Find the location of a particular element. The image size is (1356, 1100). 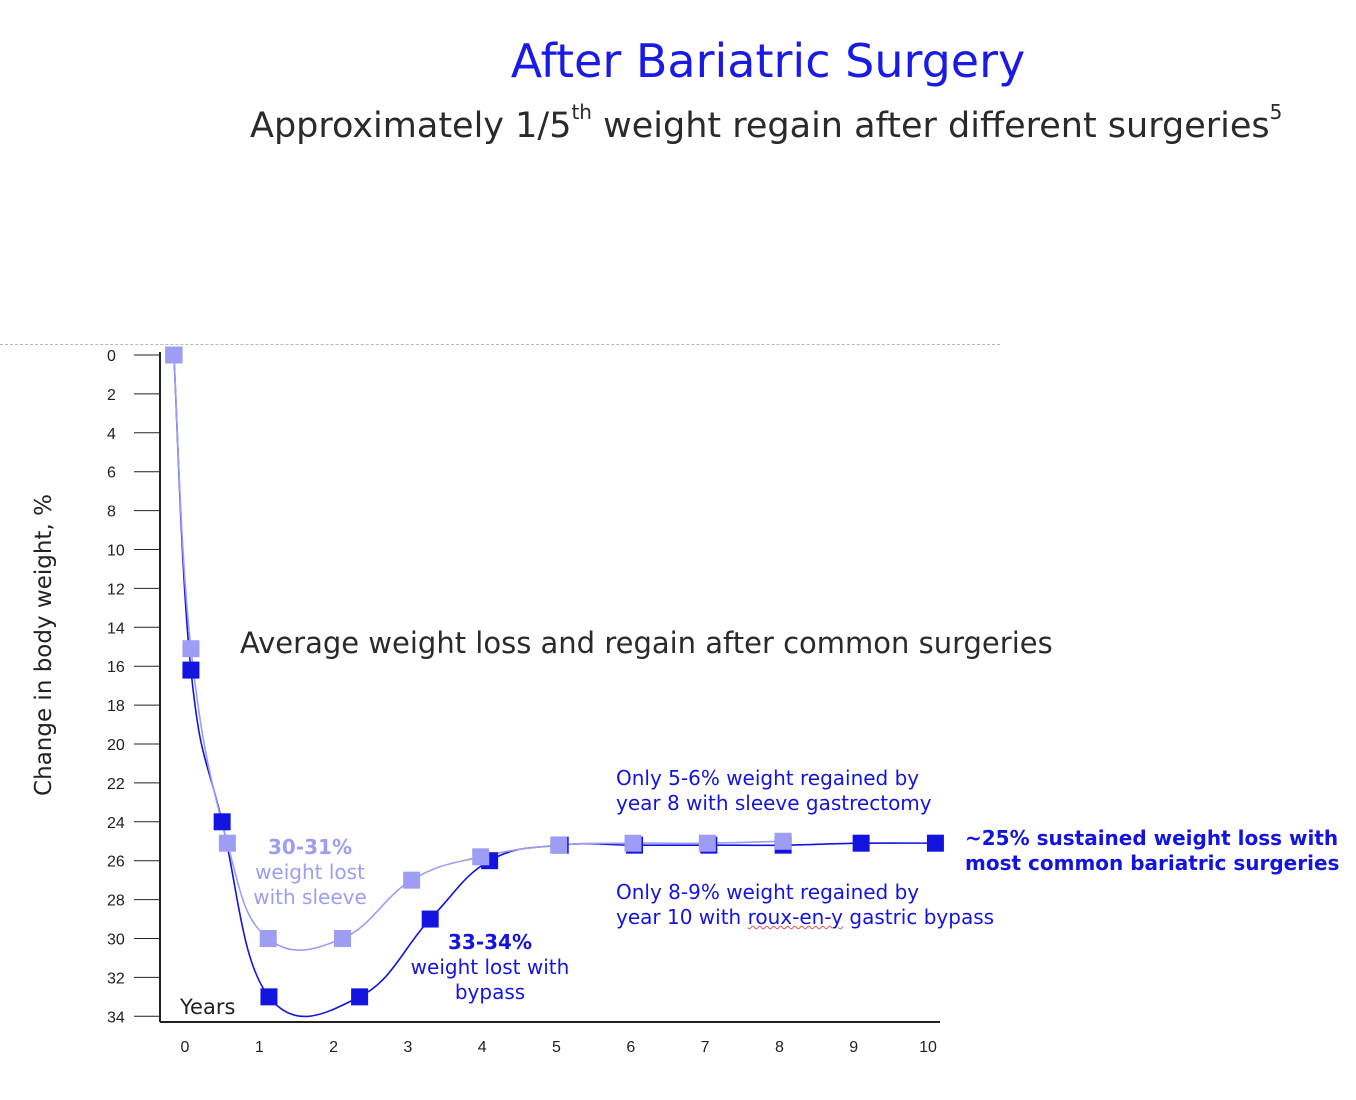

subtitle-reference: 5 is located at coordinates (1276, 112).